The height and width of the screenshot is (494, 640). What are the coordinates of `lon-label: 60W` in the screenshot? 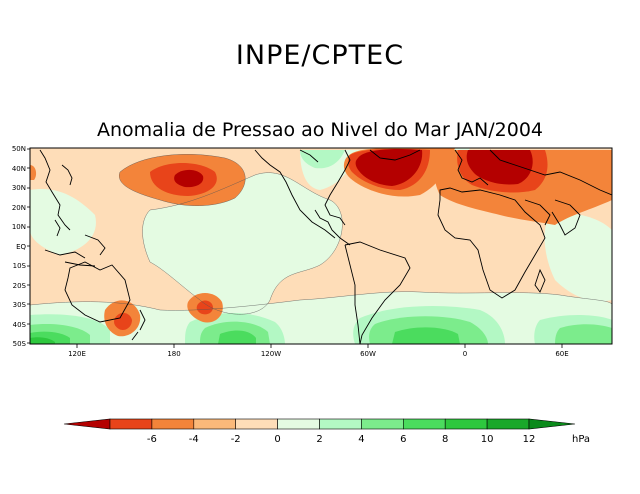 It's located at (368, 354).